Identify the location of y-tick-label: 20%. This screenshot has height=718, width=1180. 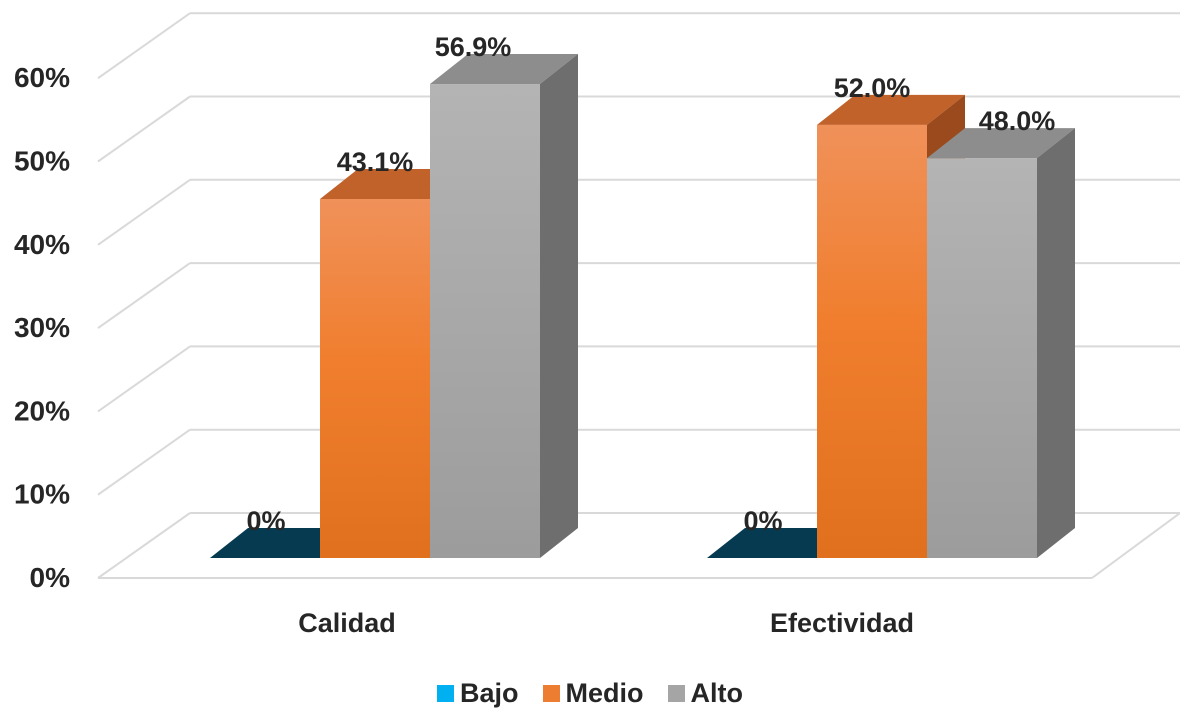
(42, 410).